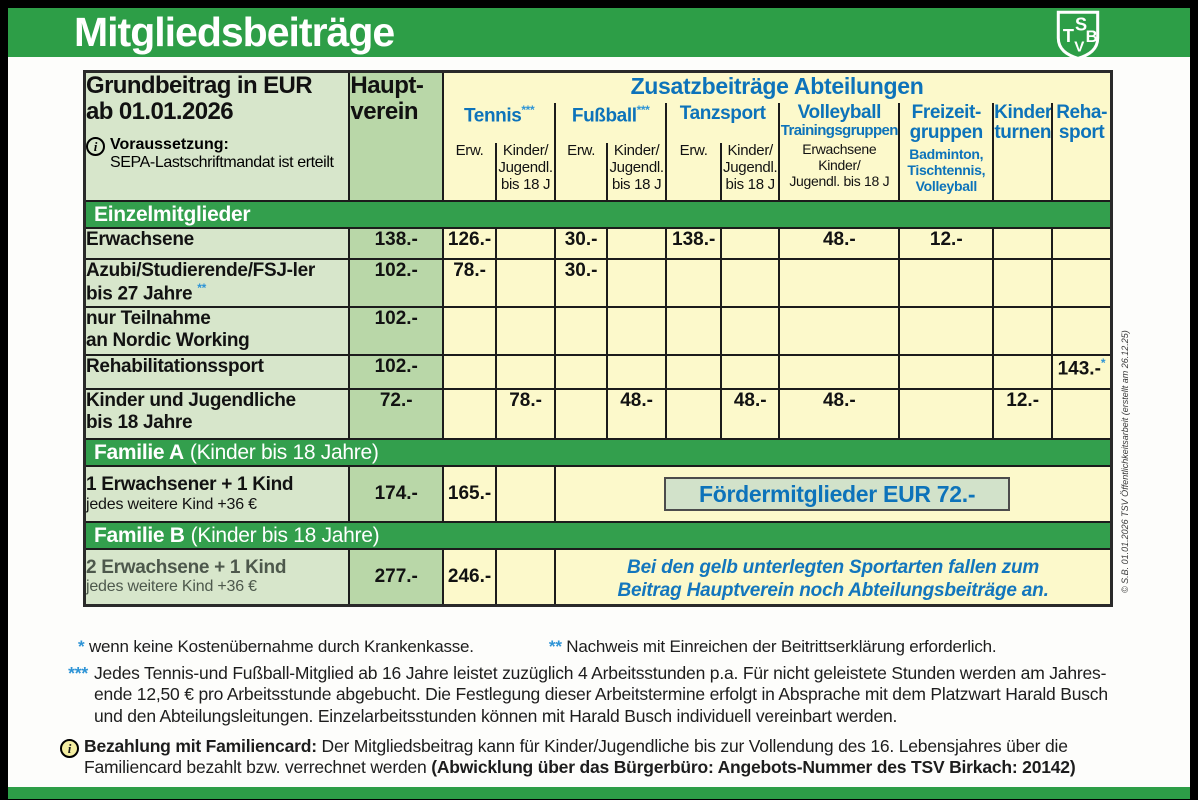 This screenshot has width=1198, height=800. Describe the element at coordinates (581, 172) in the screenshot. I see `subheader-fussball-erwachsene: Erw.` at that location.